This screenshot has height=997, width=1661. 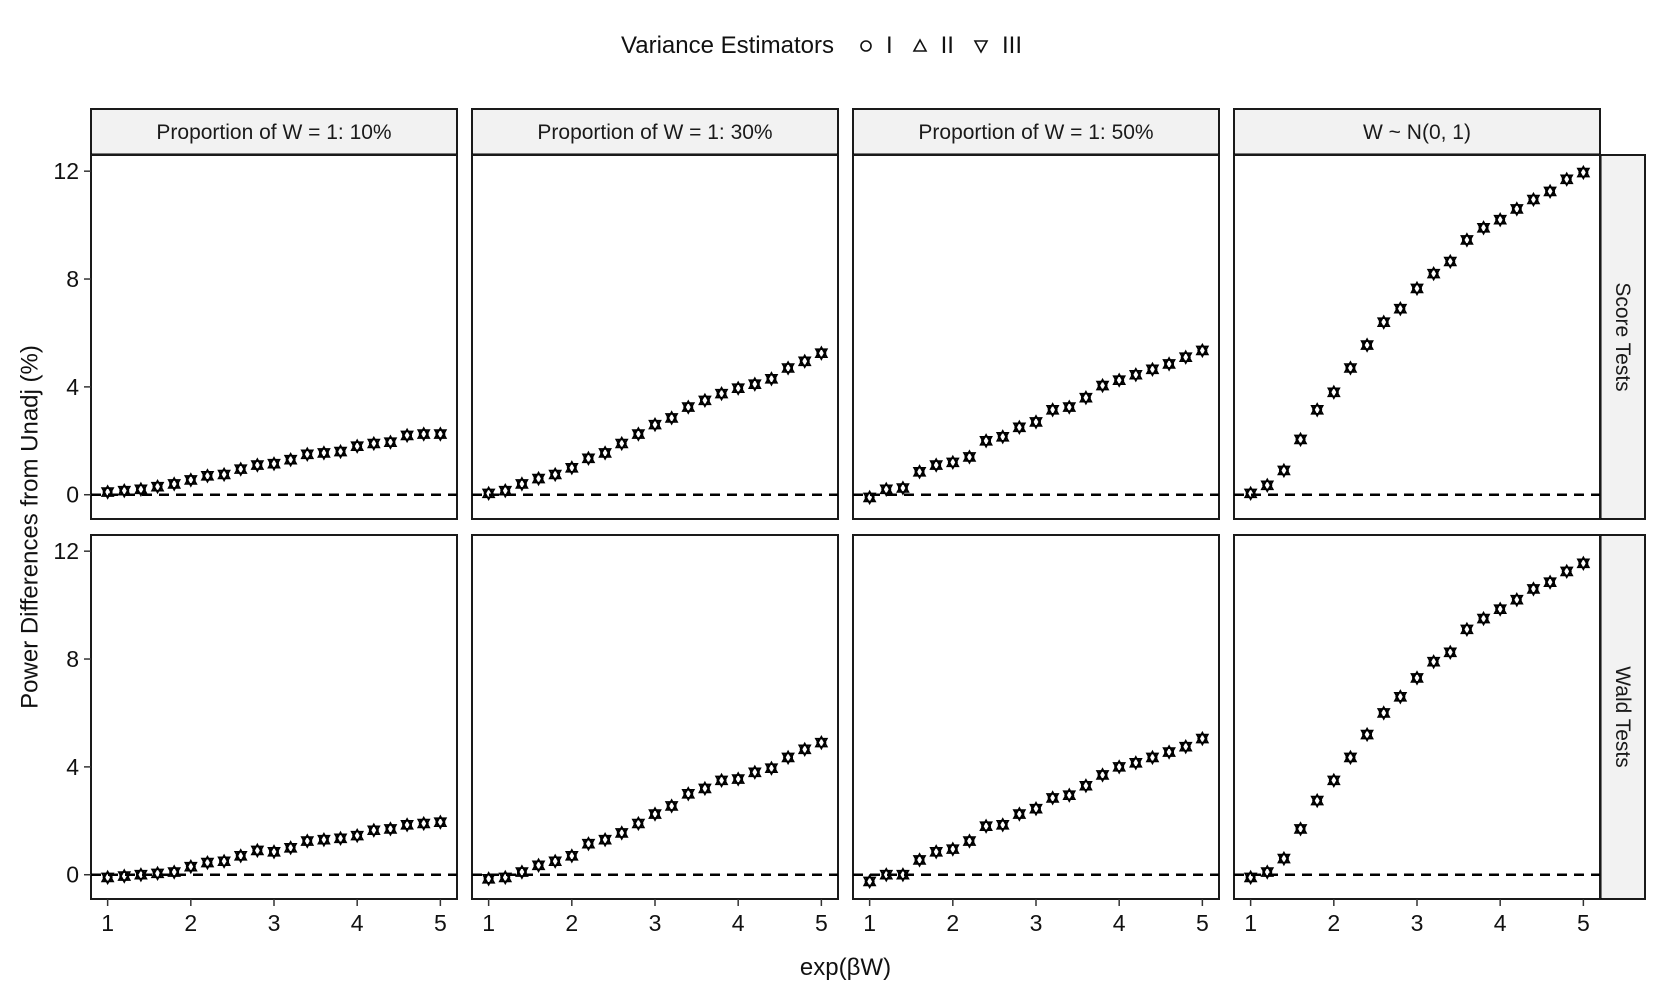 I want to click on x-tick-label: 5, so click(x=1583, y=923).